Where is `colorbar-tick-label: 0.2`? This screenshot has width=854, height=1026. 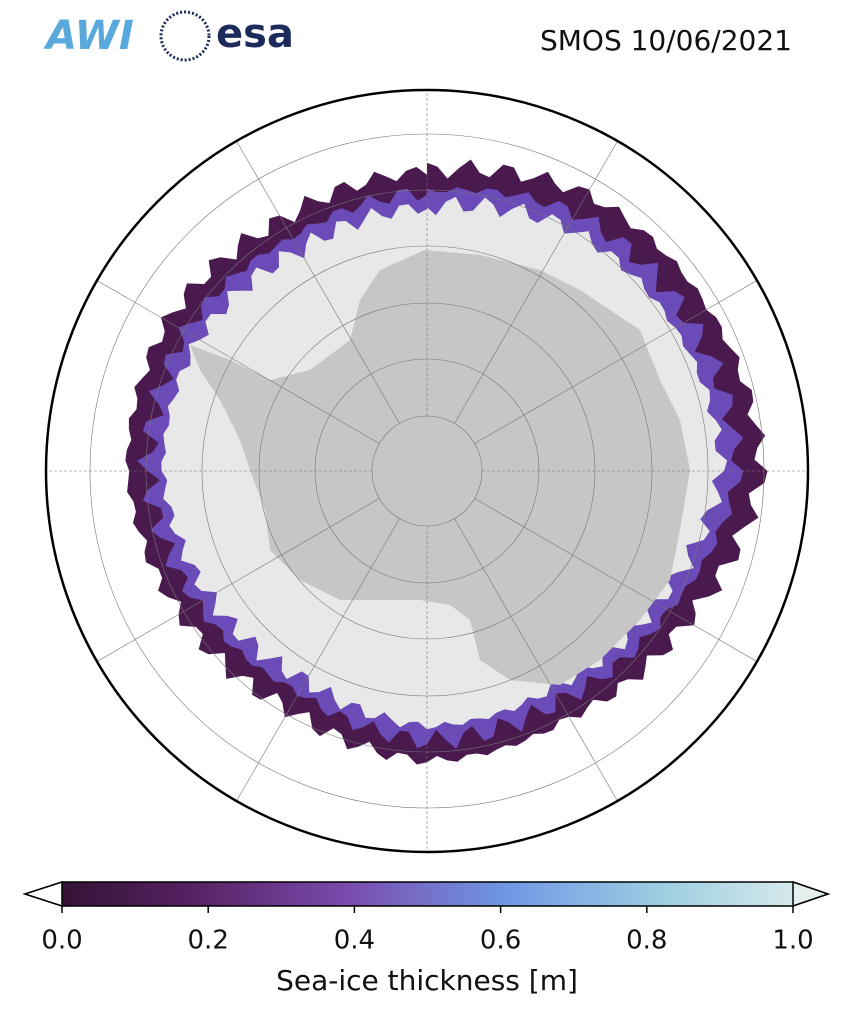
colorbar-tick-label: 0.2 is located at coordinates (208, 941).